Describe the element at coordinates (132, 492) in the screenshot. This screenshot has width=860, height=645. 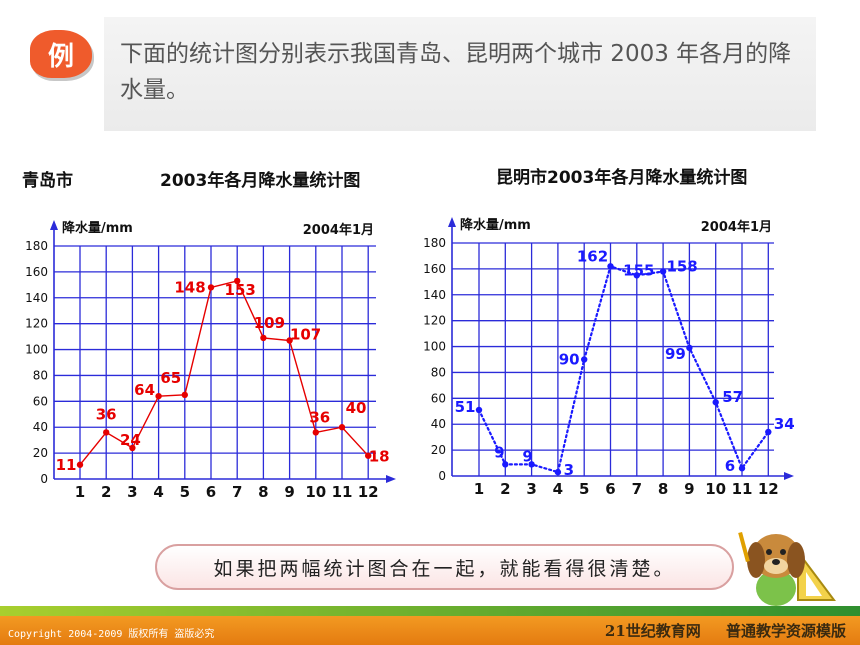
I see `qingdao-xtick-label: 3` at that location.